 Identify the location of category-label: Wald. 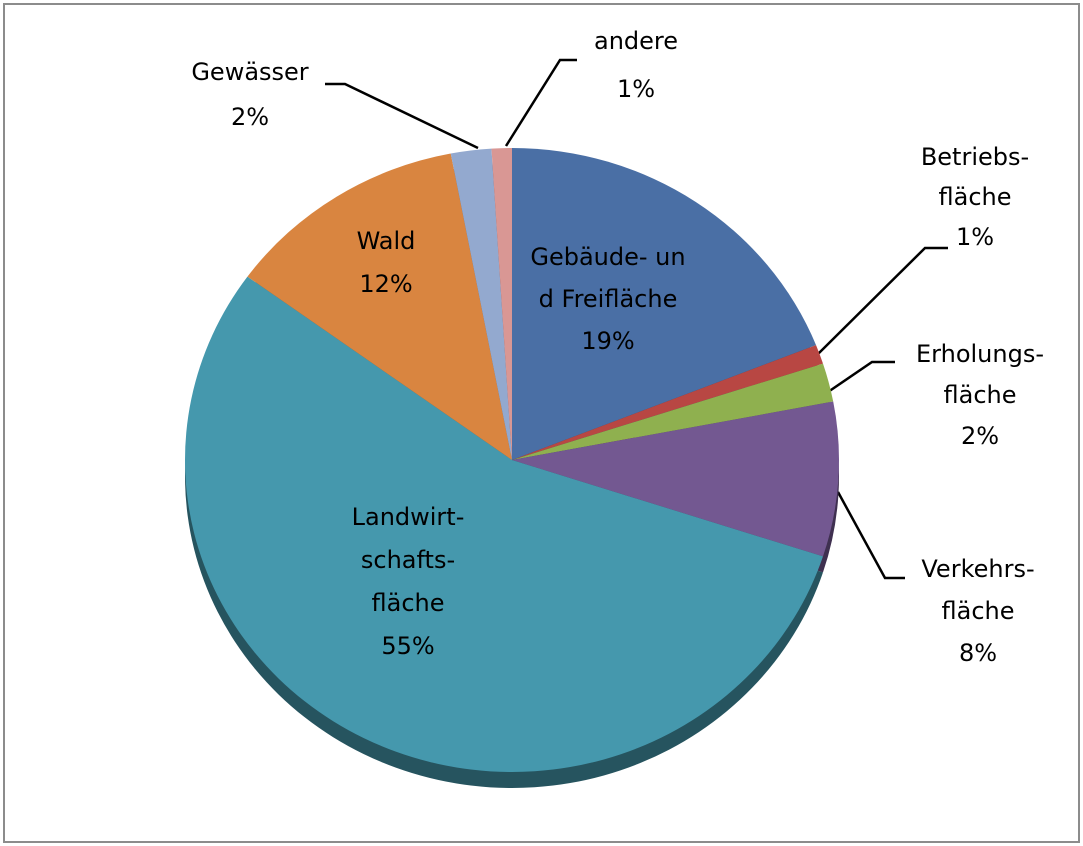
(386, 241).